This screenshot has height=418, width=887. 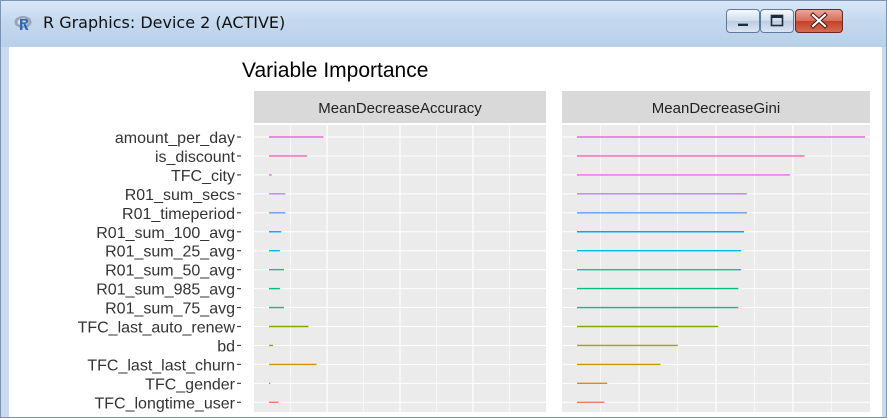 I want to click on category-label: R01_timeperiod, so click(x=178, y=214).